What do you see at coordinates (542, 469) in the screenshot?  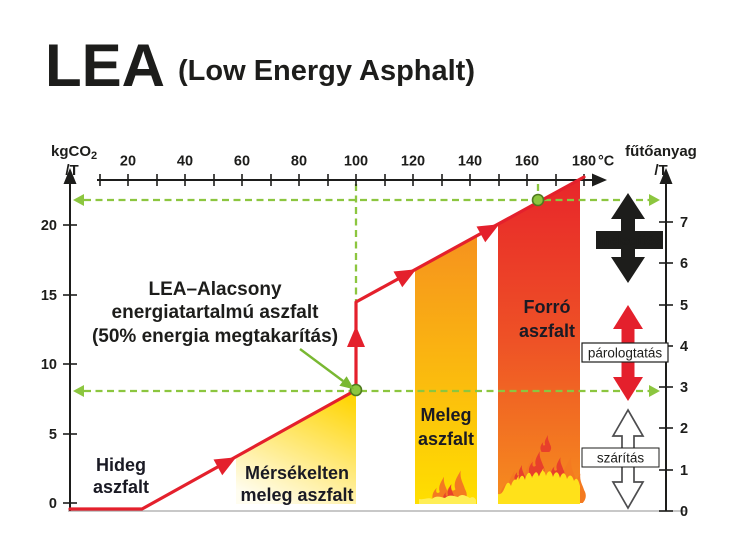 I see `flames-forro` at bounding box center [542, 469].